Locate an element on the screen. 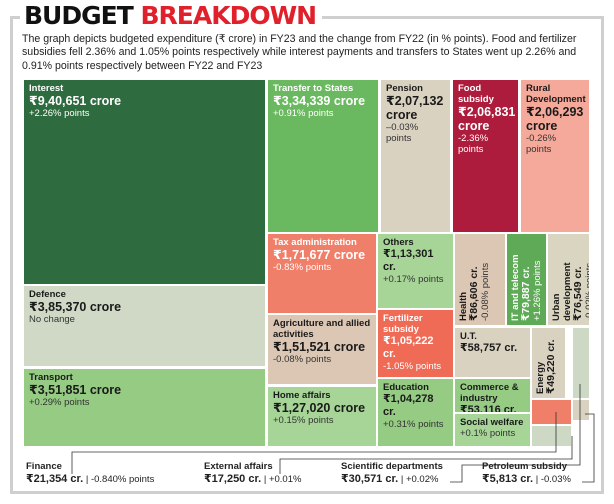 This screenshot has height=504, width=614. callout-external-affairs: External affairs ₹17,250 cr. | +0.01% is located at coordinates (252, 473).